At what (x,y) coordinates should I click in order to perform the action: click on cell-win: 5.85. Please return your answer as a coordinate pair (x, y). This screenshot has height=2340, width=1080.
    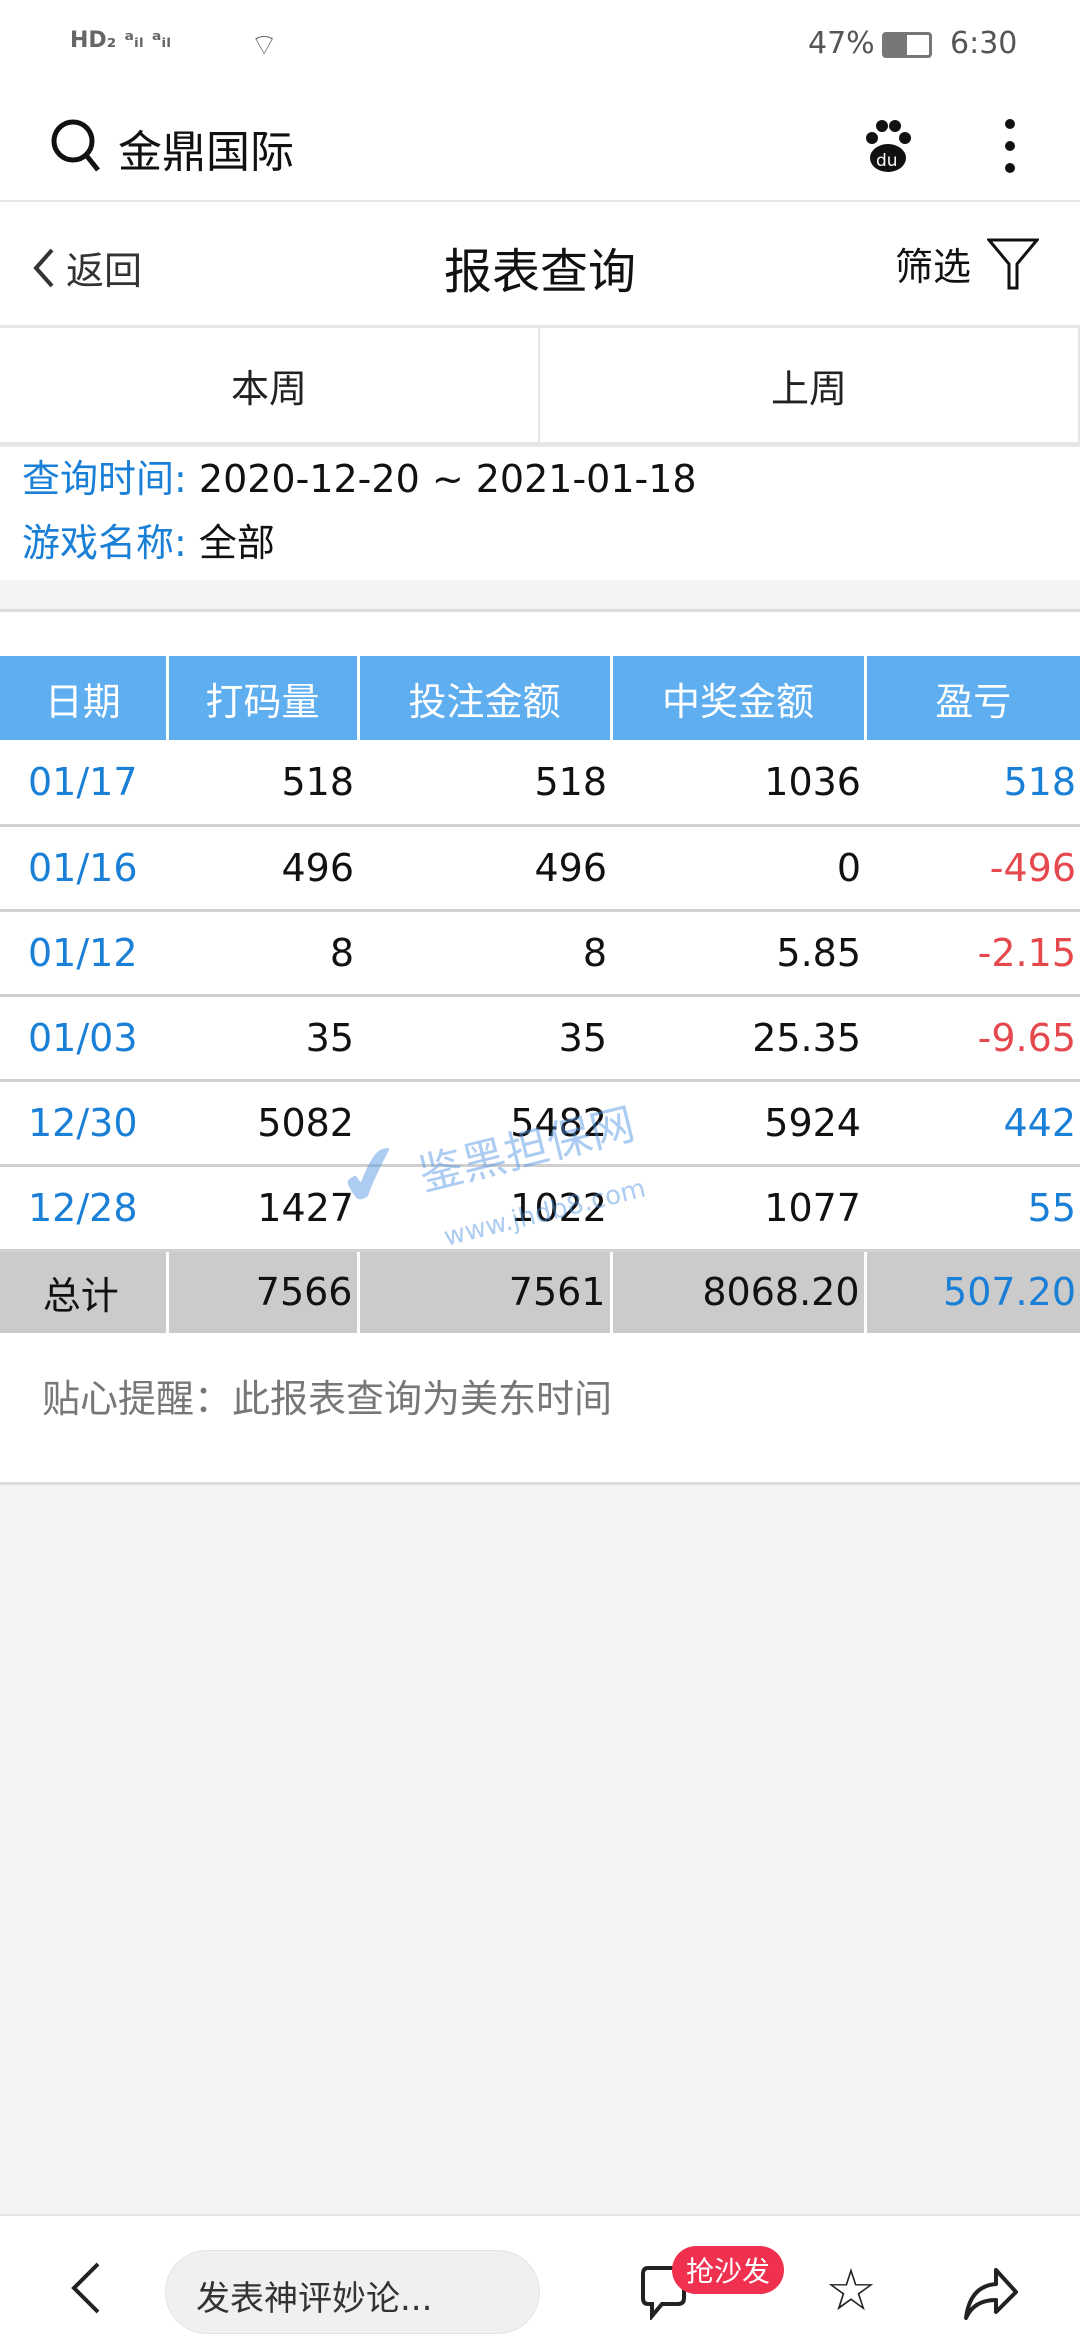
    Looking at the image, I should click on (738, 953).